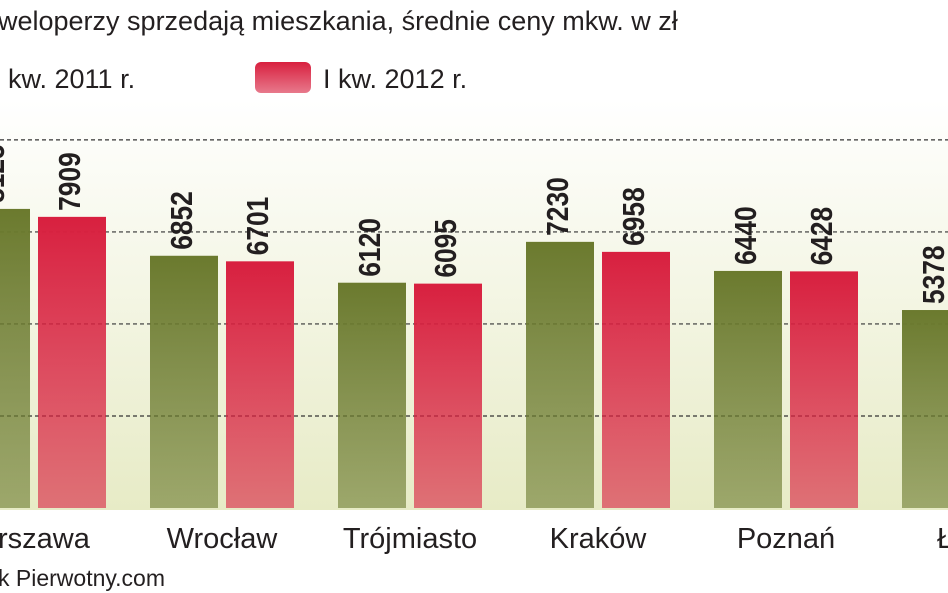 The width and height of the screenshot is (948, 593). Describe the element at coordinates (446, 248) in the screenshot. I see `value-label: 6095` at that location.